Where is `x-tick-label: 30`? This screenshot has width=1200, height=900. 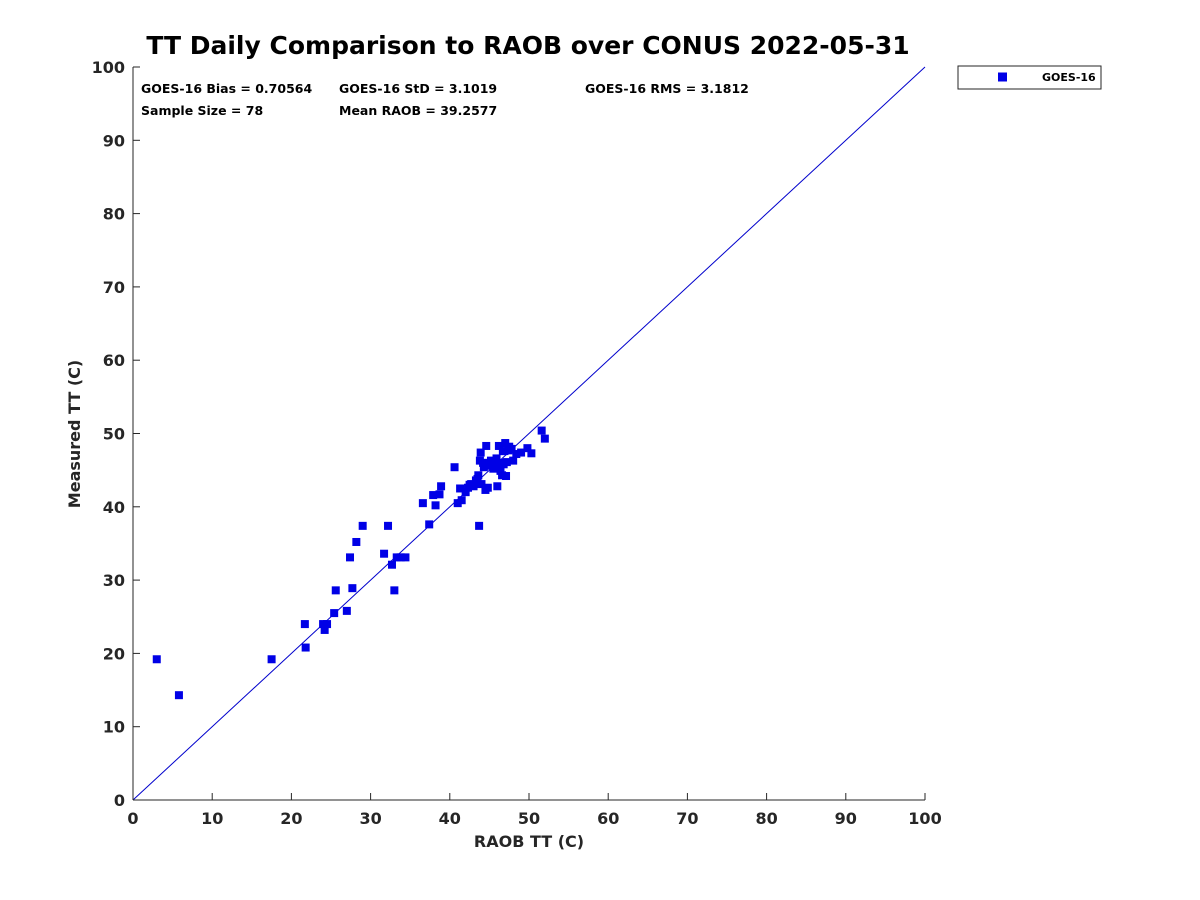 x-tick-label: 30 is located at coordinates (370, 818).